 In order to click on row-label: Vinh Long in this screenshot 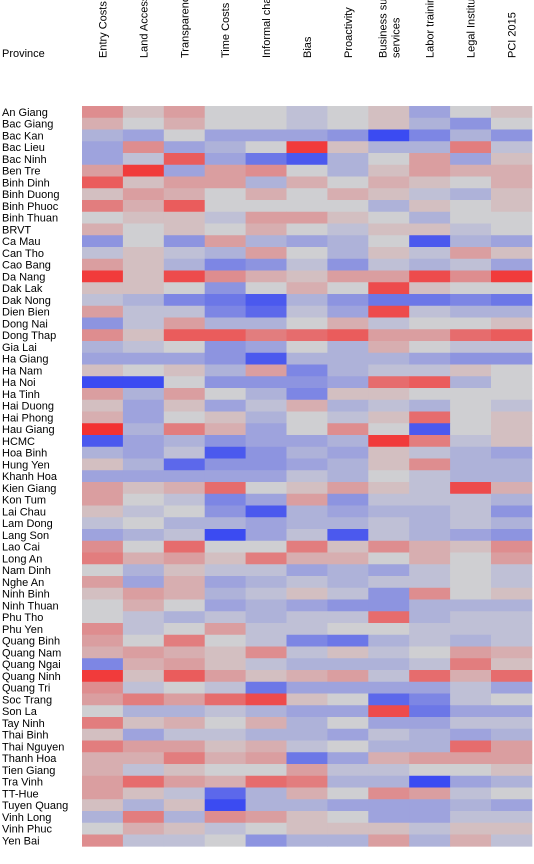, I will do `click(26, 818)`.